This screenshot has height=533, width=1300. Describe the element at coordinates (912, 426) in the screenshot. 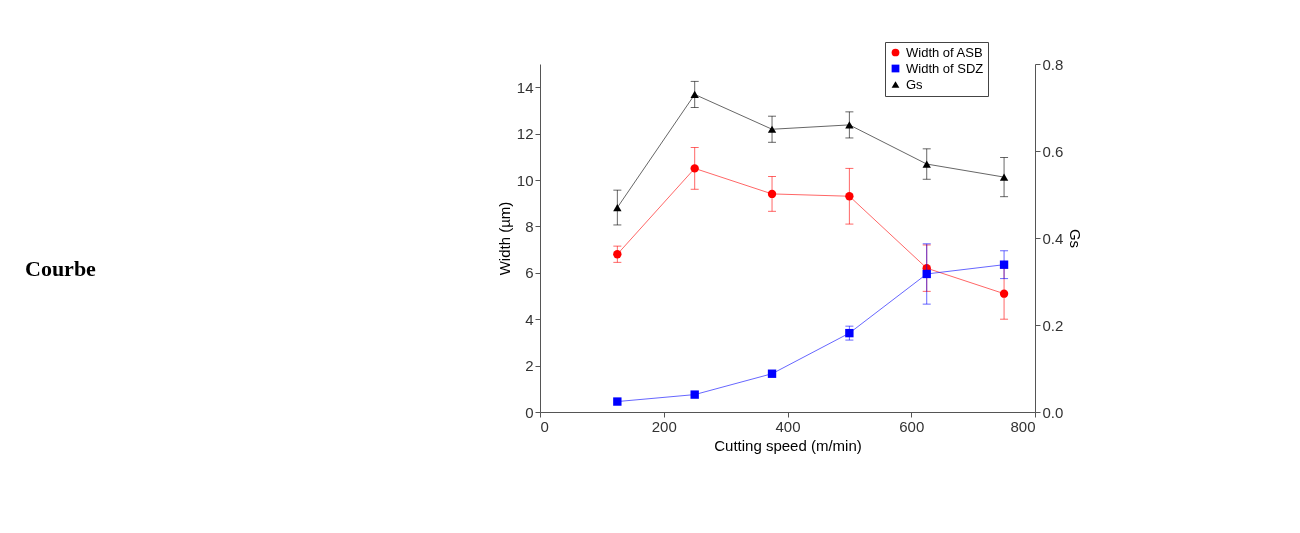

I see `x-tick-label: 600` at that location.